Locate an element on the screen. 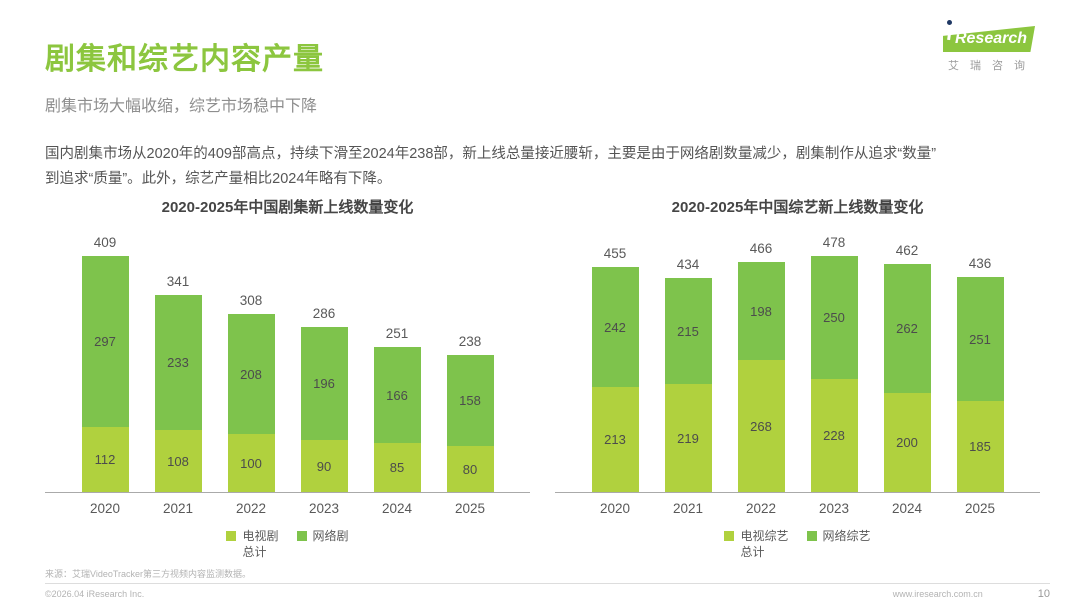 This screenshot has height=608, width=1080. bar-stack-2020: 242 213 is located at coordinates (615, 379).